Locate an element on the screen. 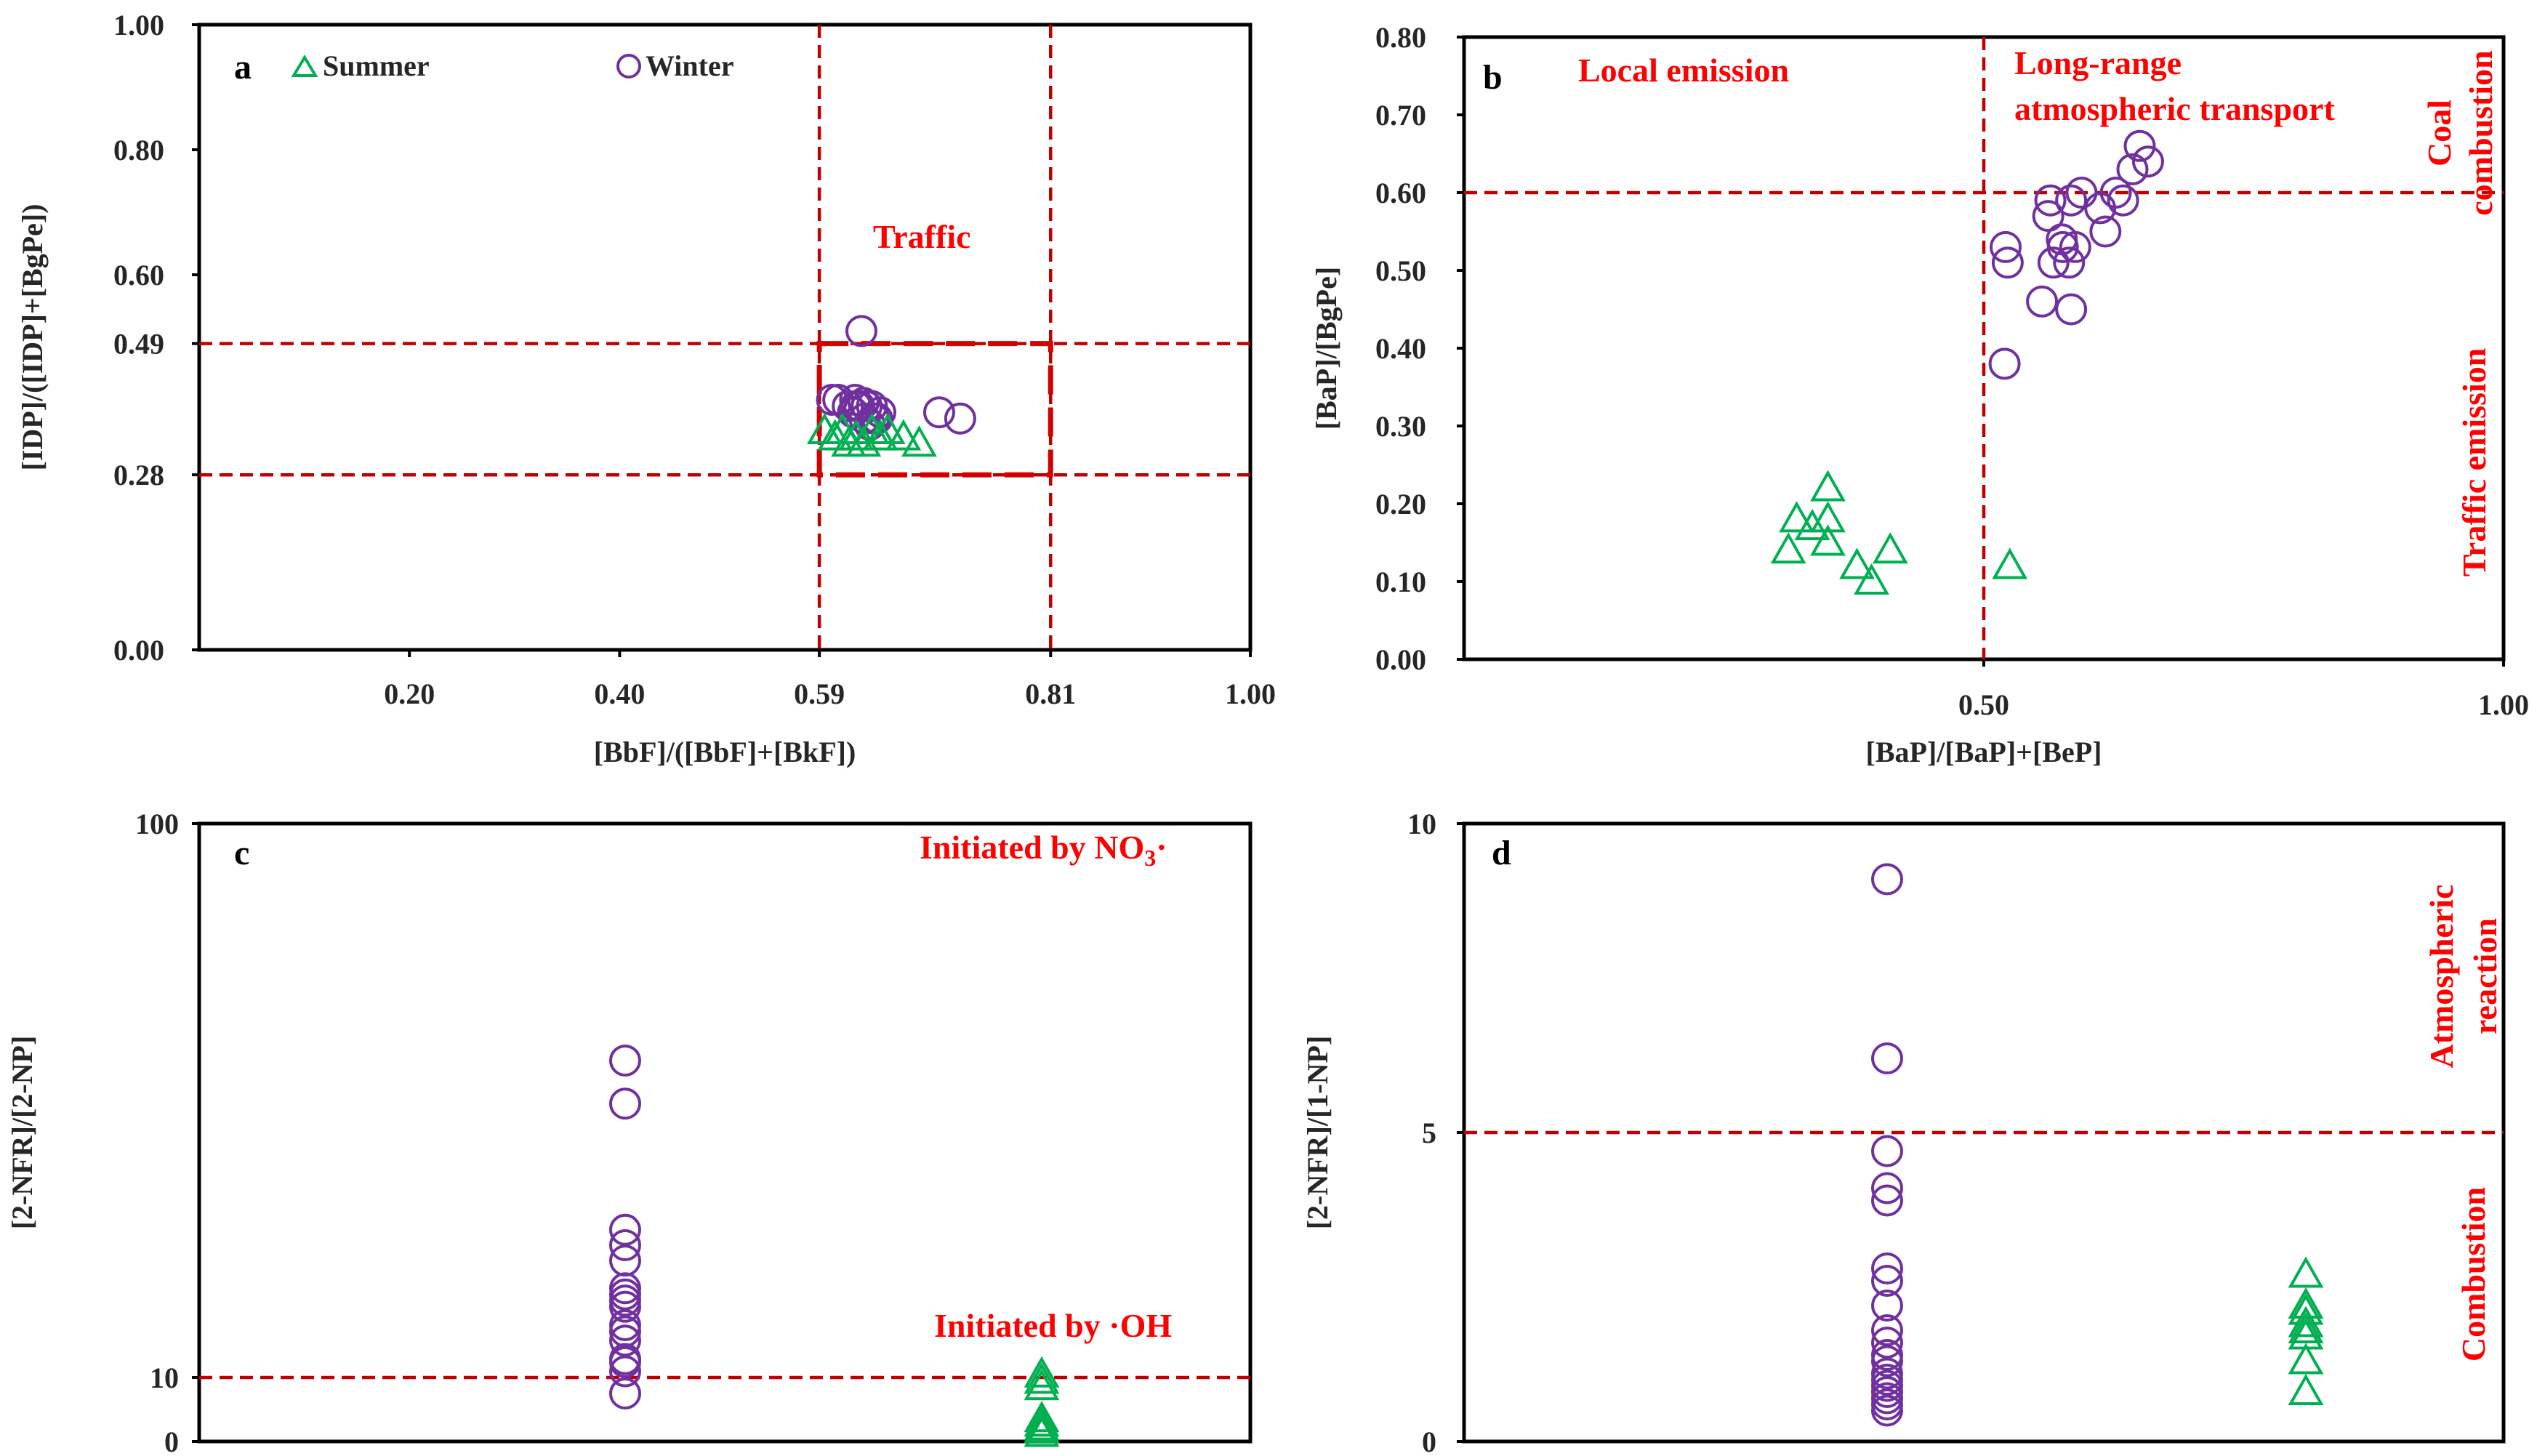  panel-a-y-axis-label: [IDP]/([IDP]+[BgPe]) is located at coordinates (32, 337).